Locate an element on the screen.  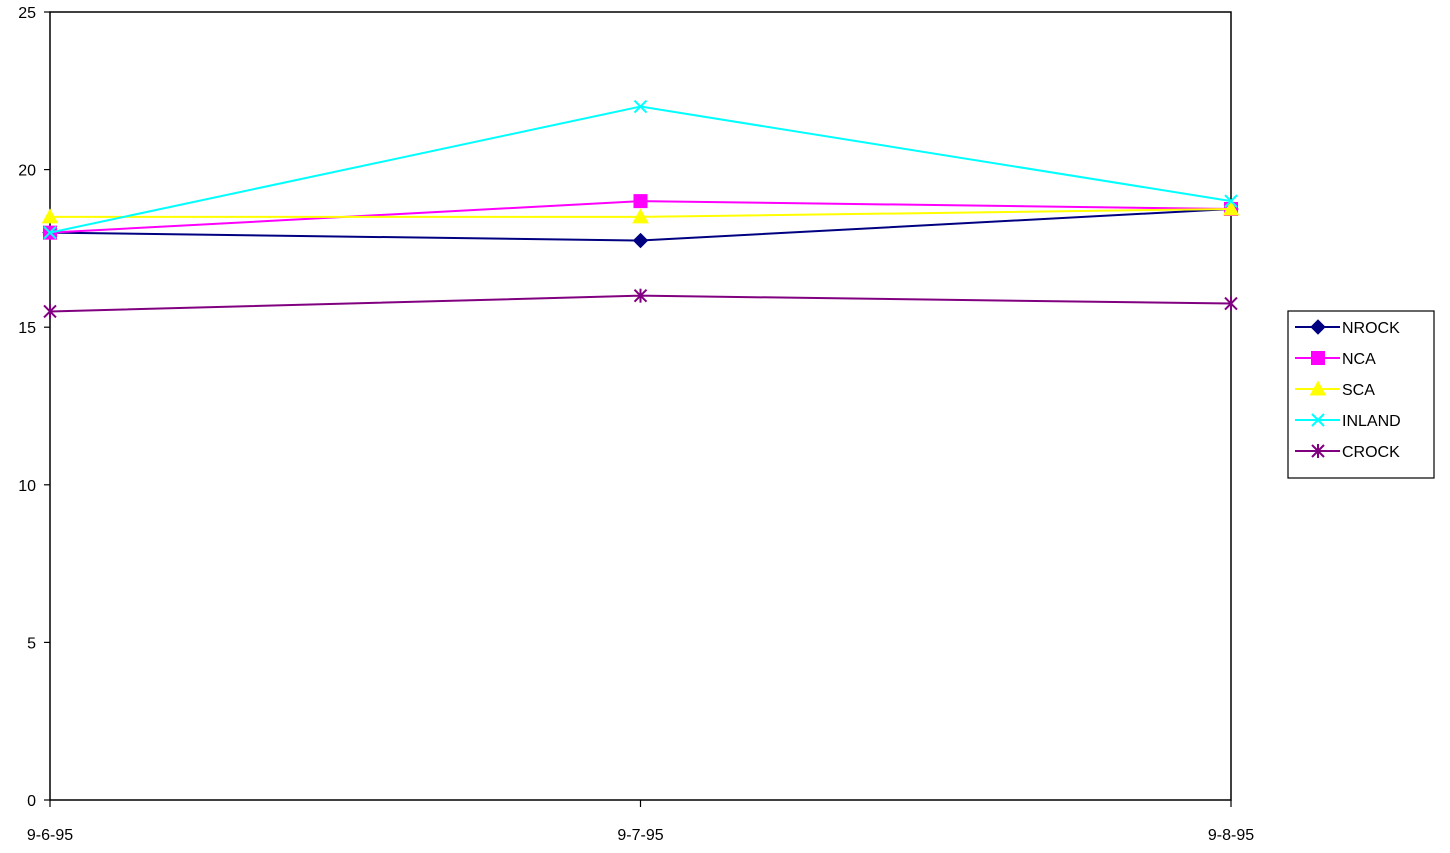
legend: NROCK NCA SCA INLAND CROCK is located at coordinates (1361, 394).